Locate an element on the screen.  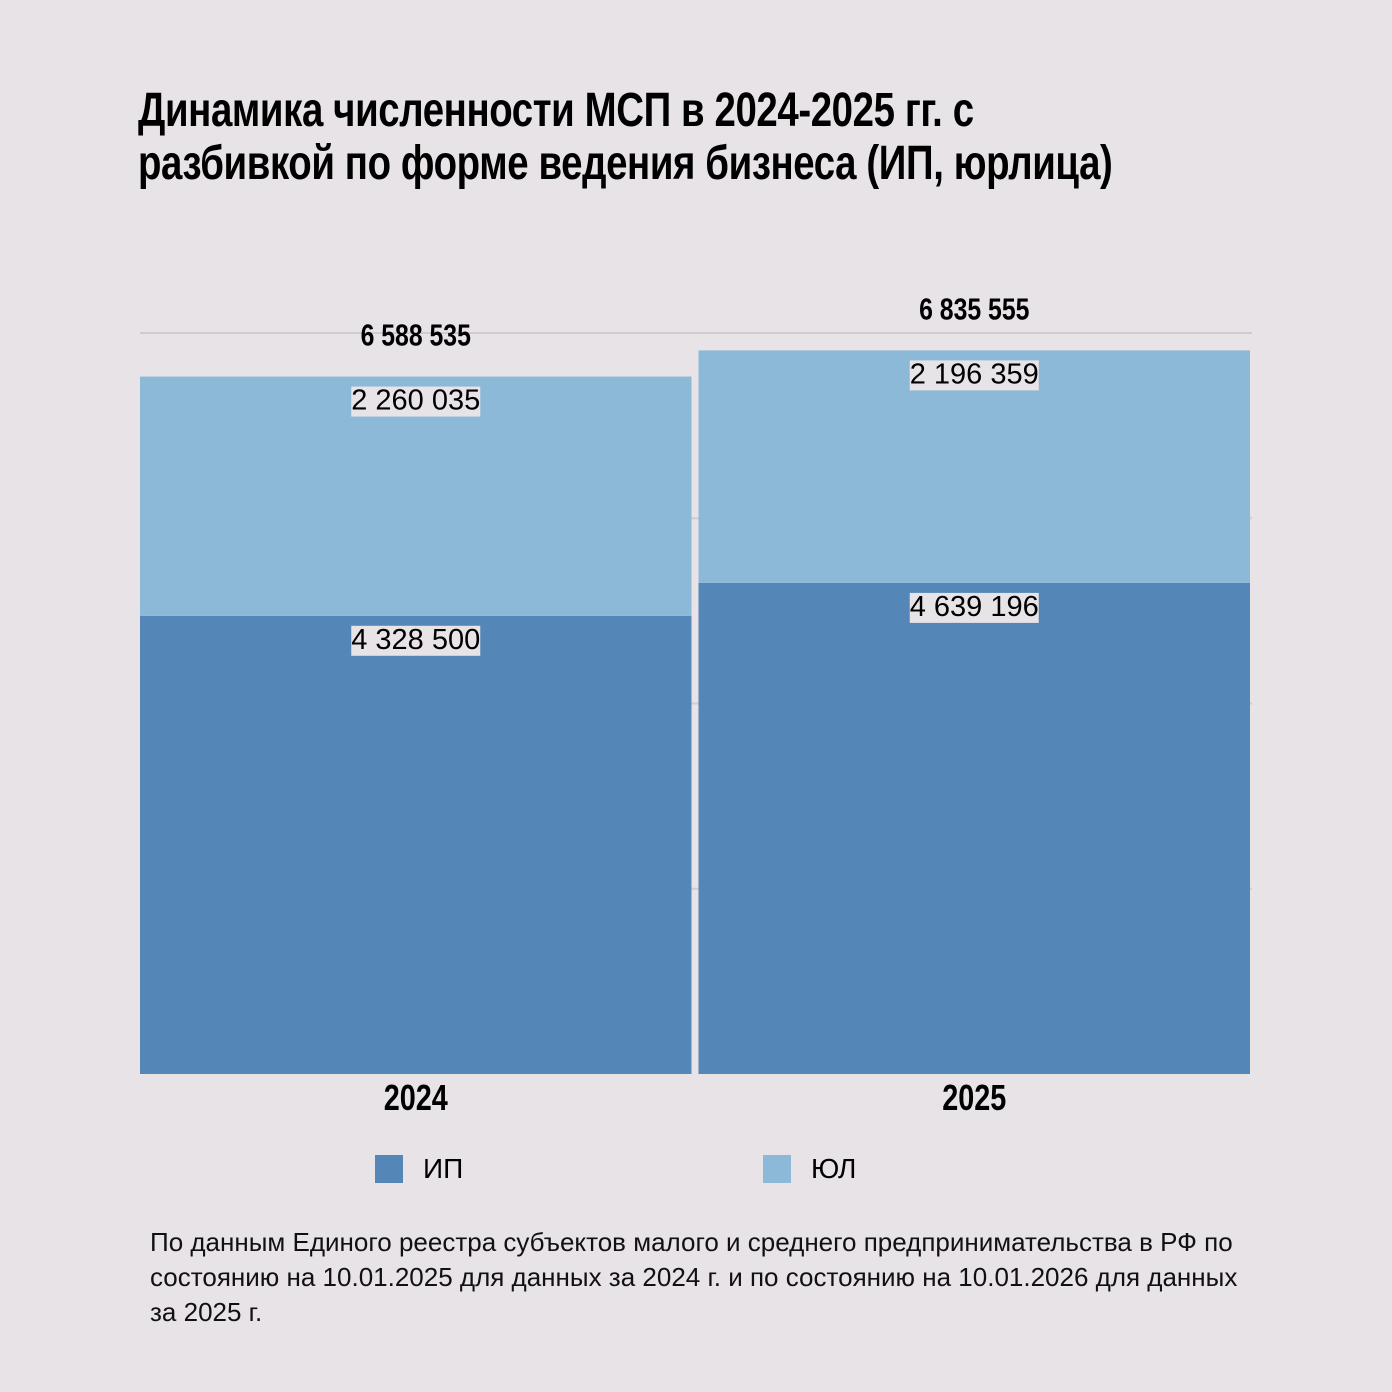
data-label-ip-2024: 4 328 500 is located at coordinates (415, 640).